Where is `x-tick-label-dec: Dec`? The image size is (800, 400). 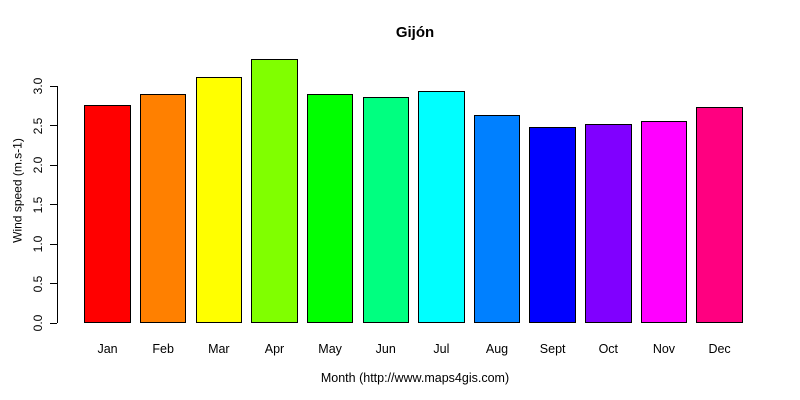 x-tick-label-dec: Dec is located at coordinates (719, 349).